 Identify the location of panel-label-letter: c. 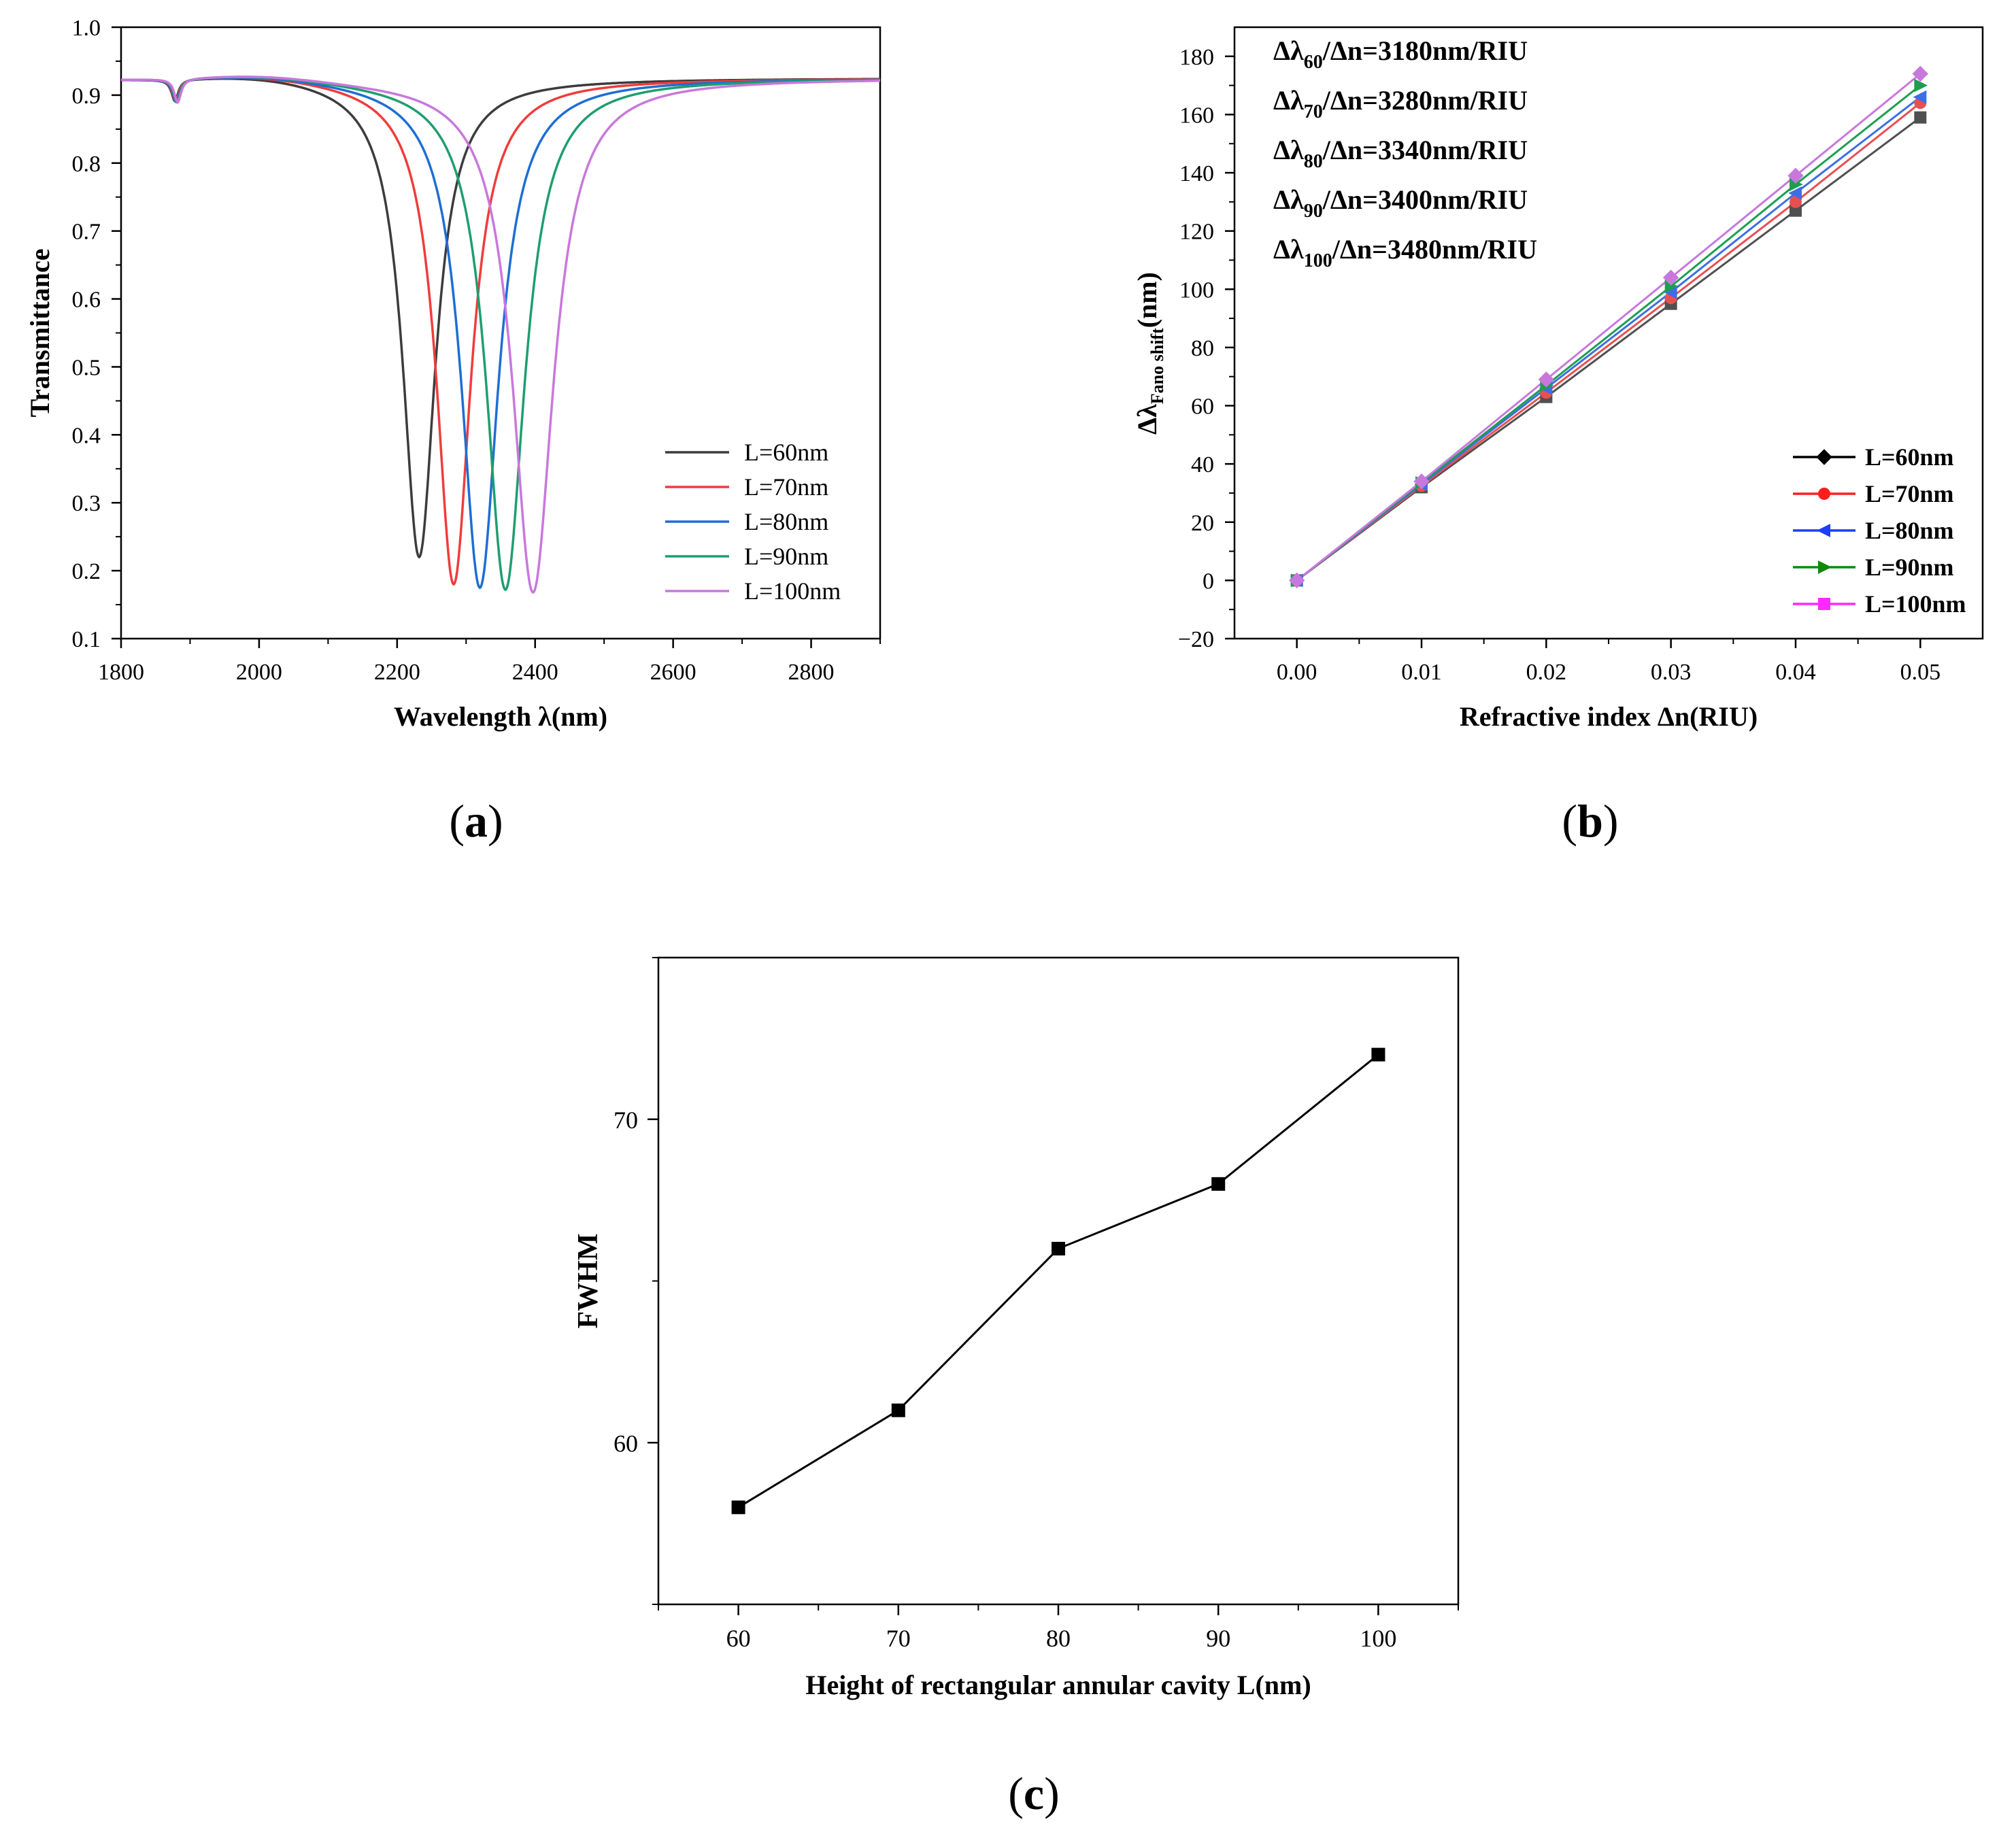
(1034, 1794).